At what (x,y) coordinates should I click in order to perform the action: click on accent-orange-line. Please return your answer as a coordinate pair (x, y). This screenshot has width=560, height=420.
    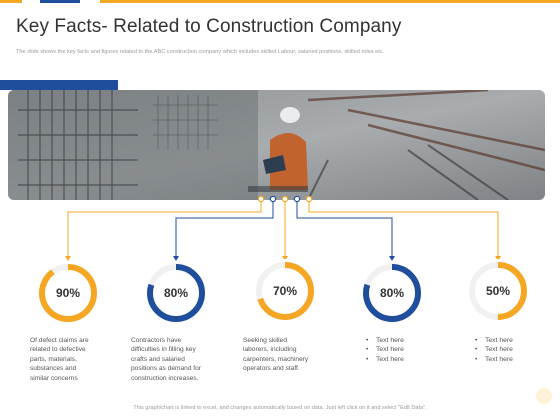
    Looking at the image, I should click on (330, 1).